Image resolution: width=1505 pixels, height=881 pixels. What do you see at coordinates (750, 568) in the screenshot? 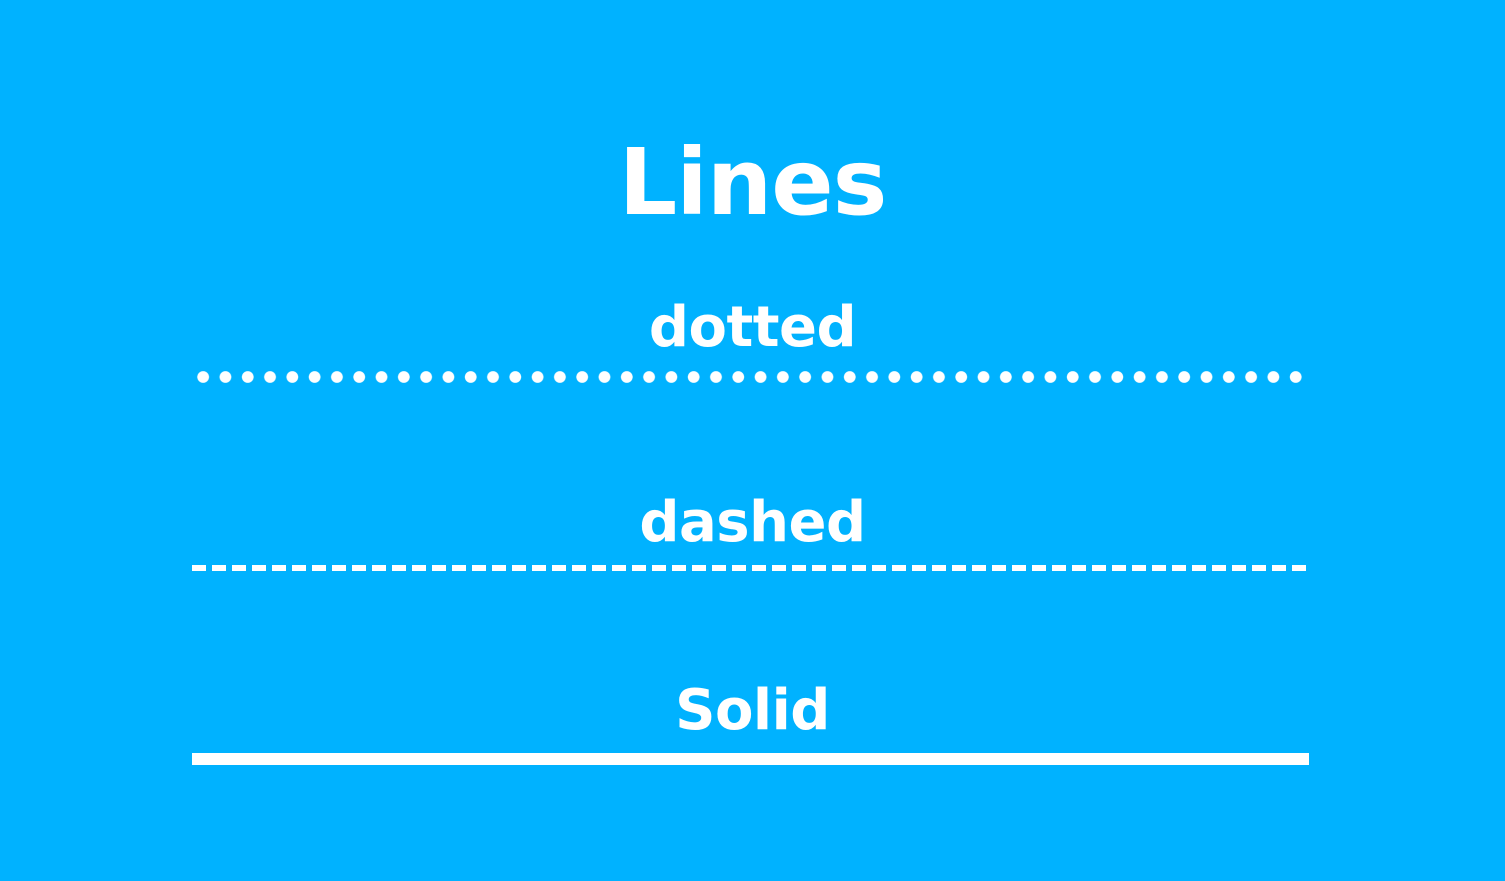
I see `dashed-line` at bounding box center [750, 568].